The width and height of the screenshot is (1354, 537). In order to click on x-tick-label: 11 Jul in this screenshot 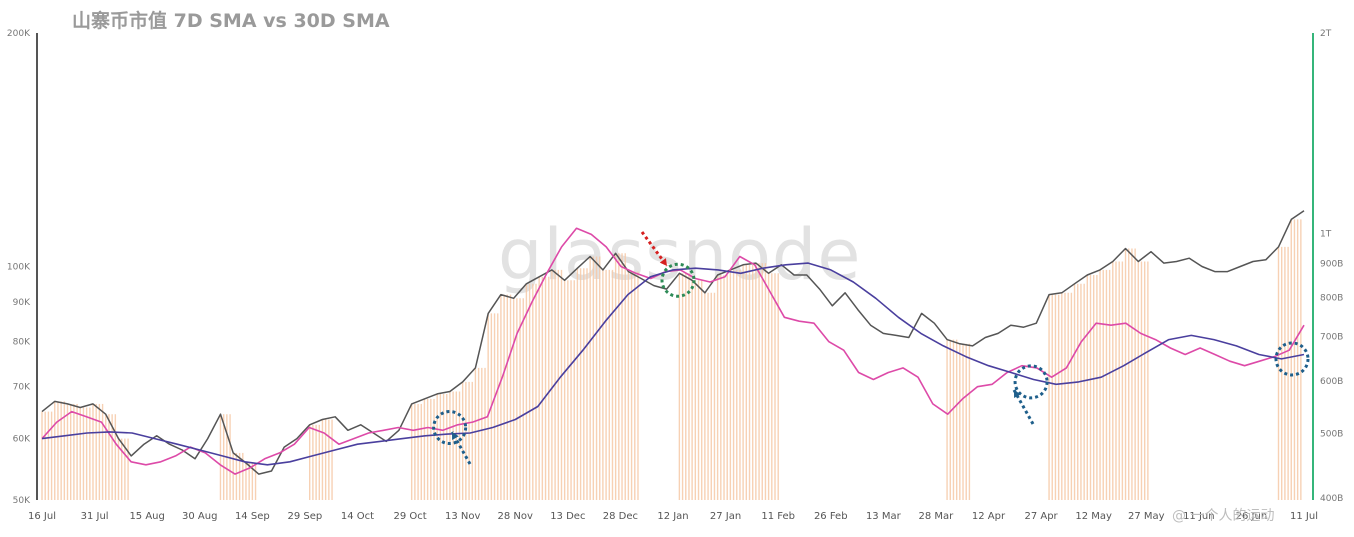, I will do `click(1304, 516)`.